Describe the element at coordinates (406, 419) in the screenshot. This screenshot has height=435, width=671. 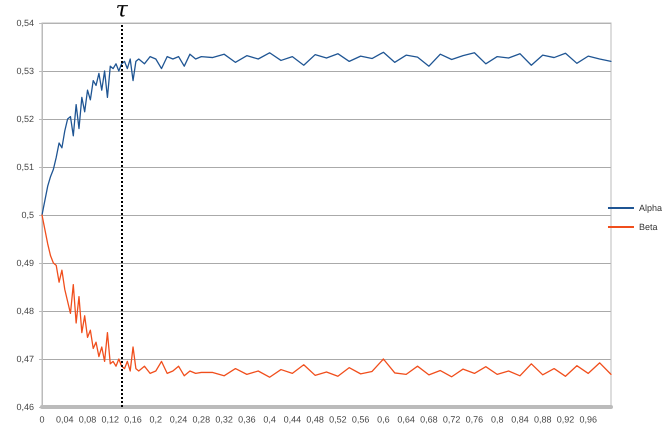
I see `x-tick-label: 0,64` at that location.